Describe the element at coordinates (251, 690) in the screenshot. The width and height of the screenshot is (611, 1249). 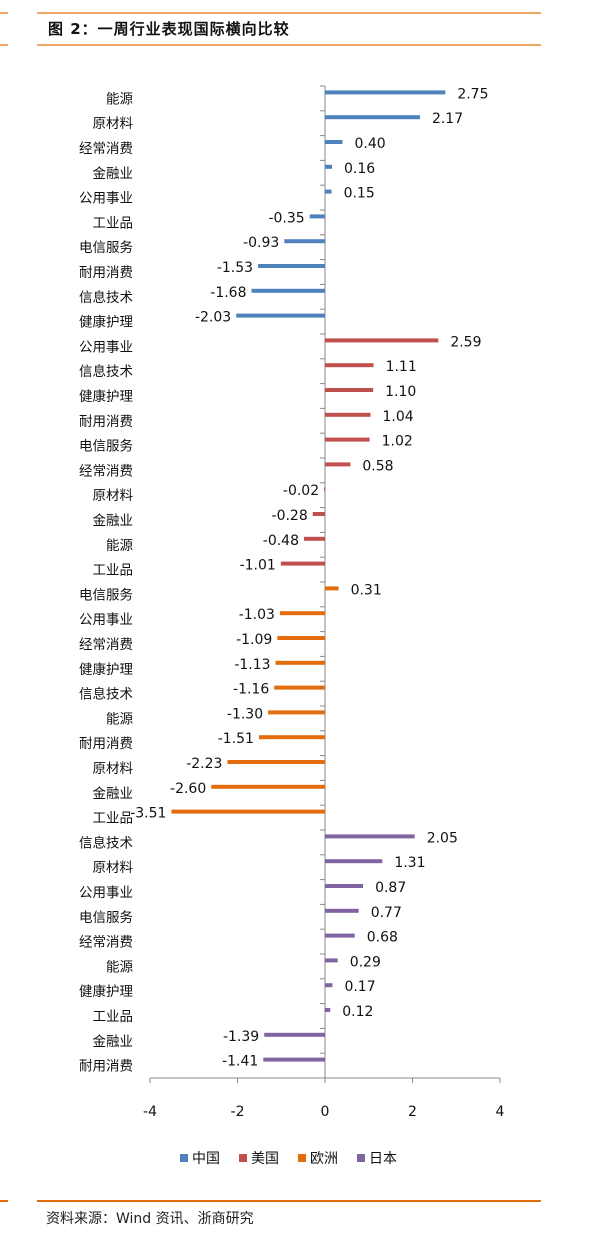
I see `data-label: -1.16` at that location.